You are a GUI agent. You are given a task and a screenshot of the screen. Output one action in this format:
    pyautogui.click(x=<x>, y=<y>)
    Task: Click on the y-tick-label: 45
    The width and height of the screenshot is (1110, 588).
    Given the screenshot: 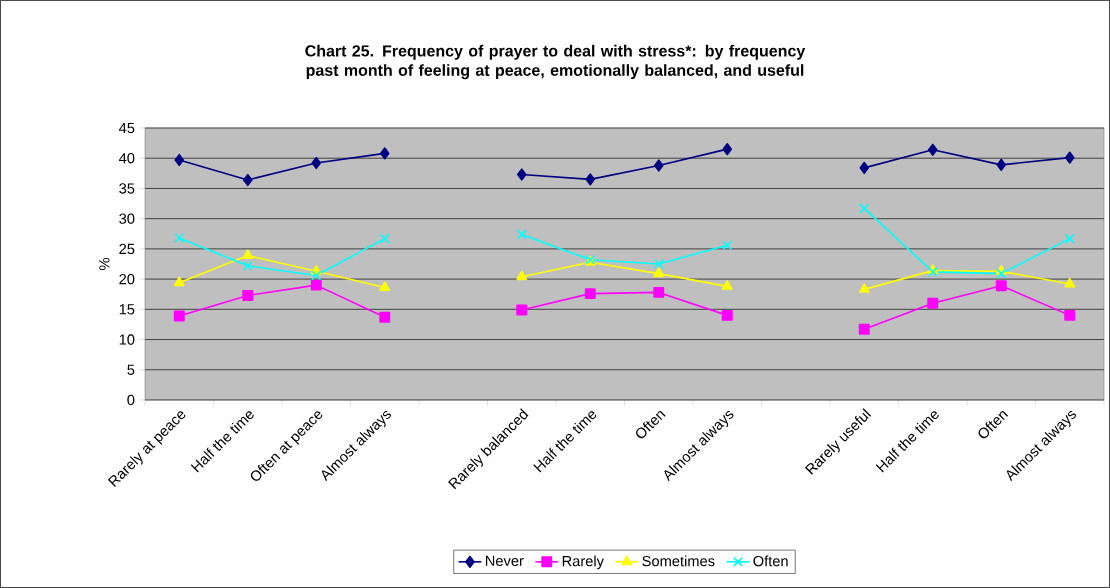 What is the action you would take?
    pyautogui.click(x=126, y=128)
    